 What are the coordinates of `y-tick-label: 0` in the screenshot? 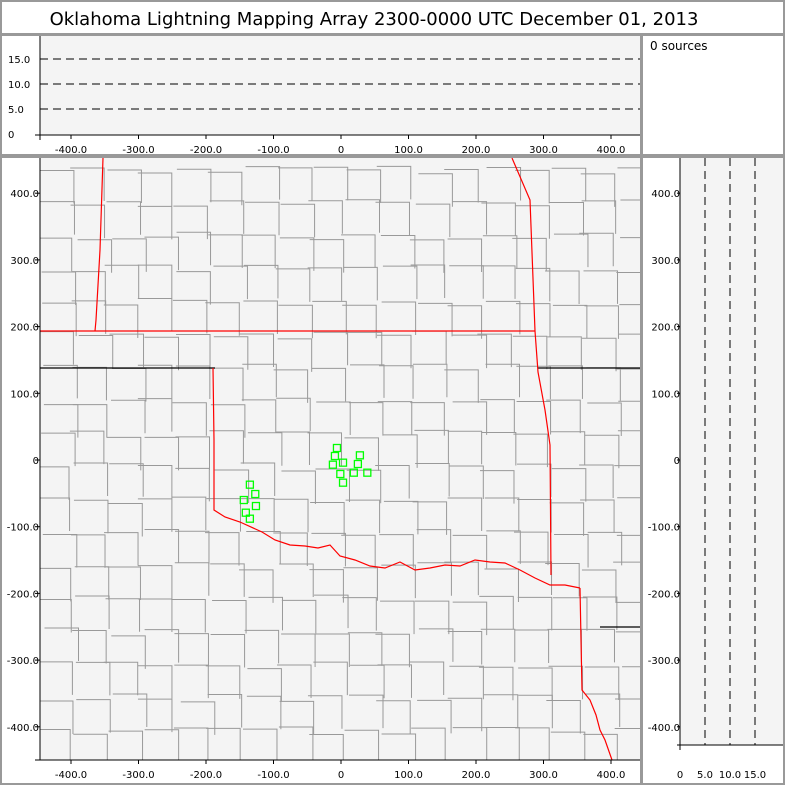 It's located at (677, 461).